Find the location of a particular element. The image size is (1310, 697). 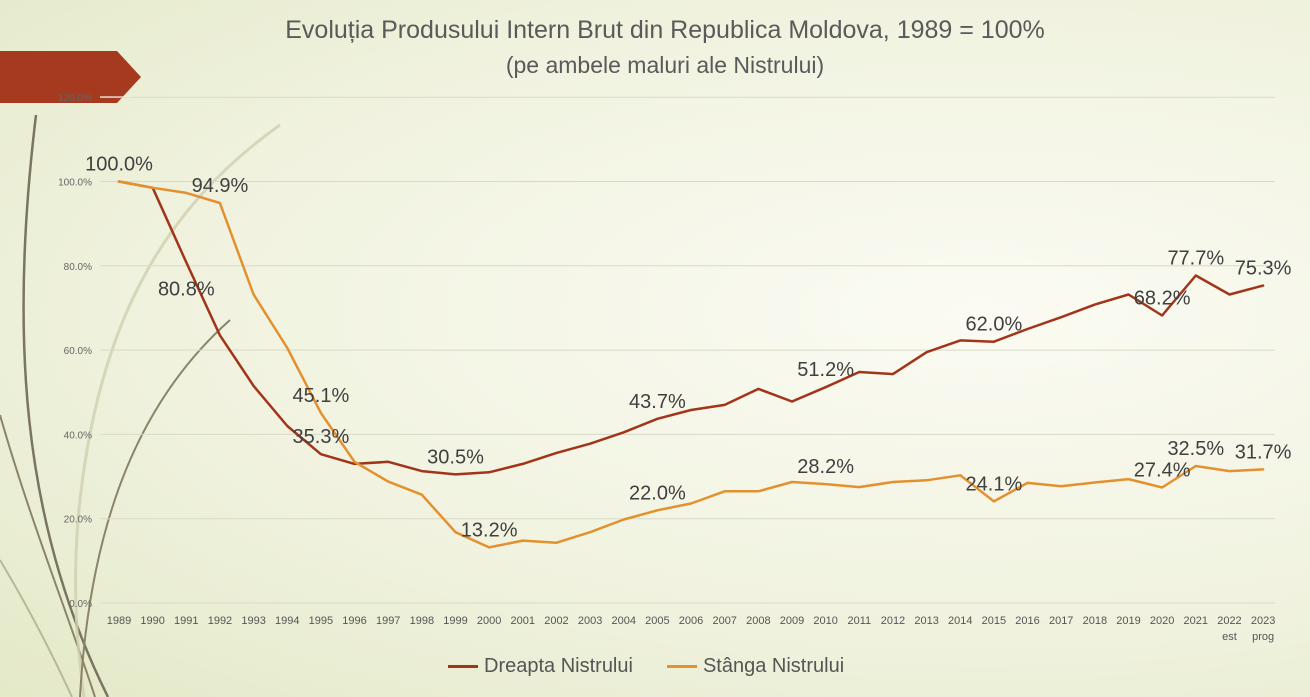

data-label: 30.5% is located at coordinates (455, 457).